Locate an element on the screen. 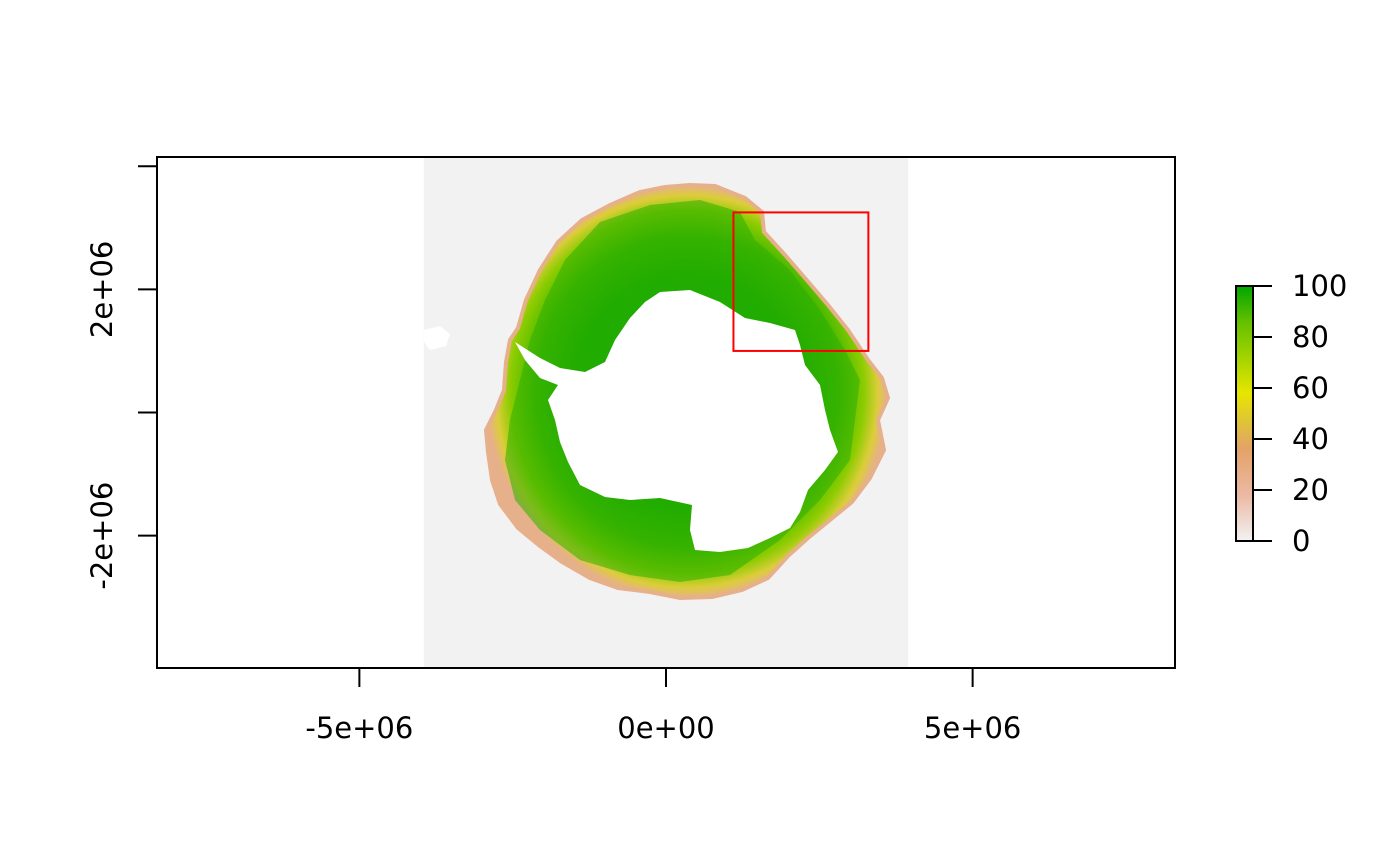  y-tick-label: -2e+06 is located at coordinates (102, 536).